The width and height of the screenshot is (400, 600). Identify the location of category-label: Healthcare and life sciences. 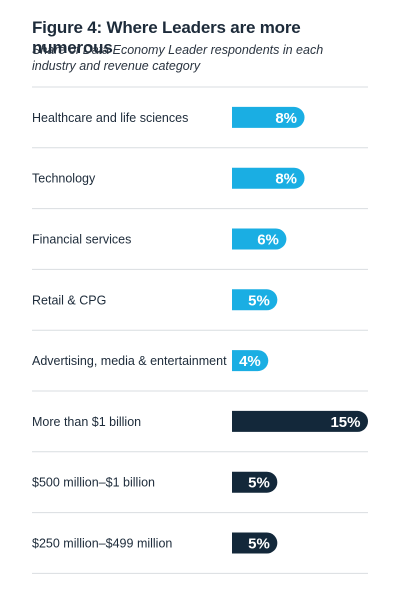
(110, 118).